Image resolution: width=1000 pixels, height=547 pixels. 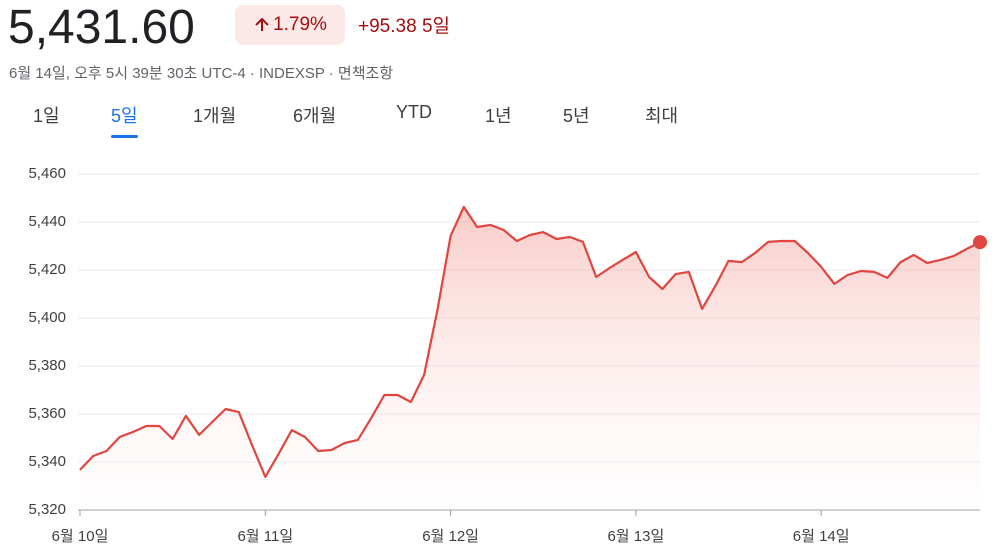 I want to click on y-tick-label: 5,400, so click(x=47, y=317).